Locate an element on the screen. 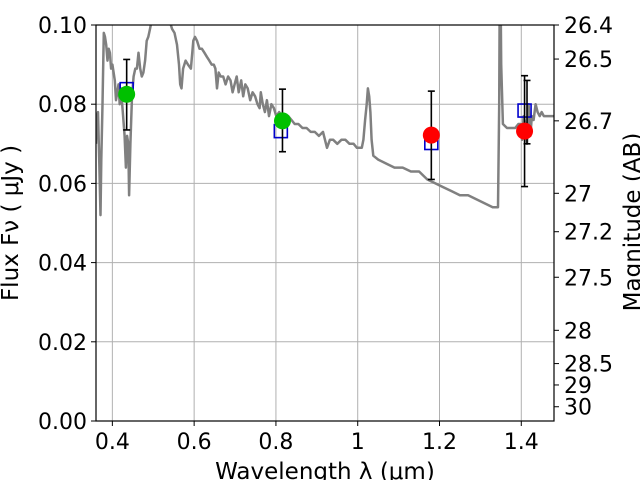 The width and height of the screenshot is (640, 480). right-tick-label: 27.2 is located at coordinates (588, 233).